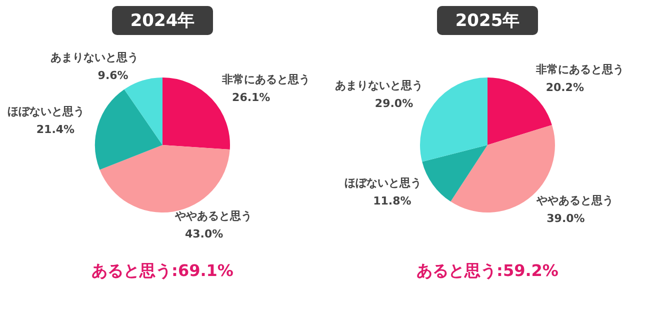 This screenshot has width=650, height=332. Describe the element at coordinates (162, 20) in the screenshot. I see `chart-title: 2024年` at that location.